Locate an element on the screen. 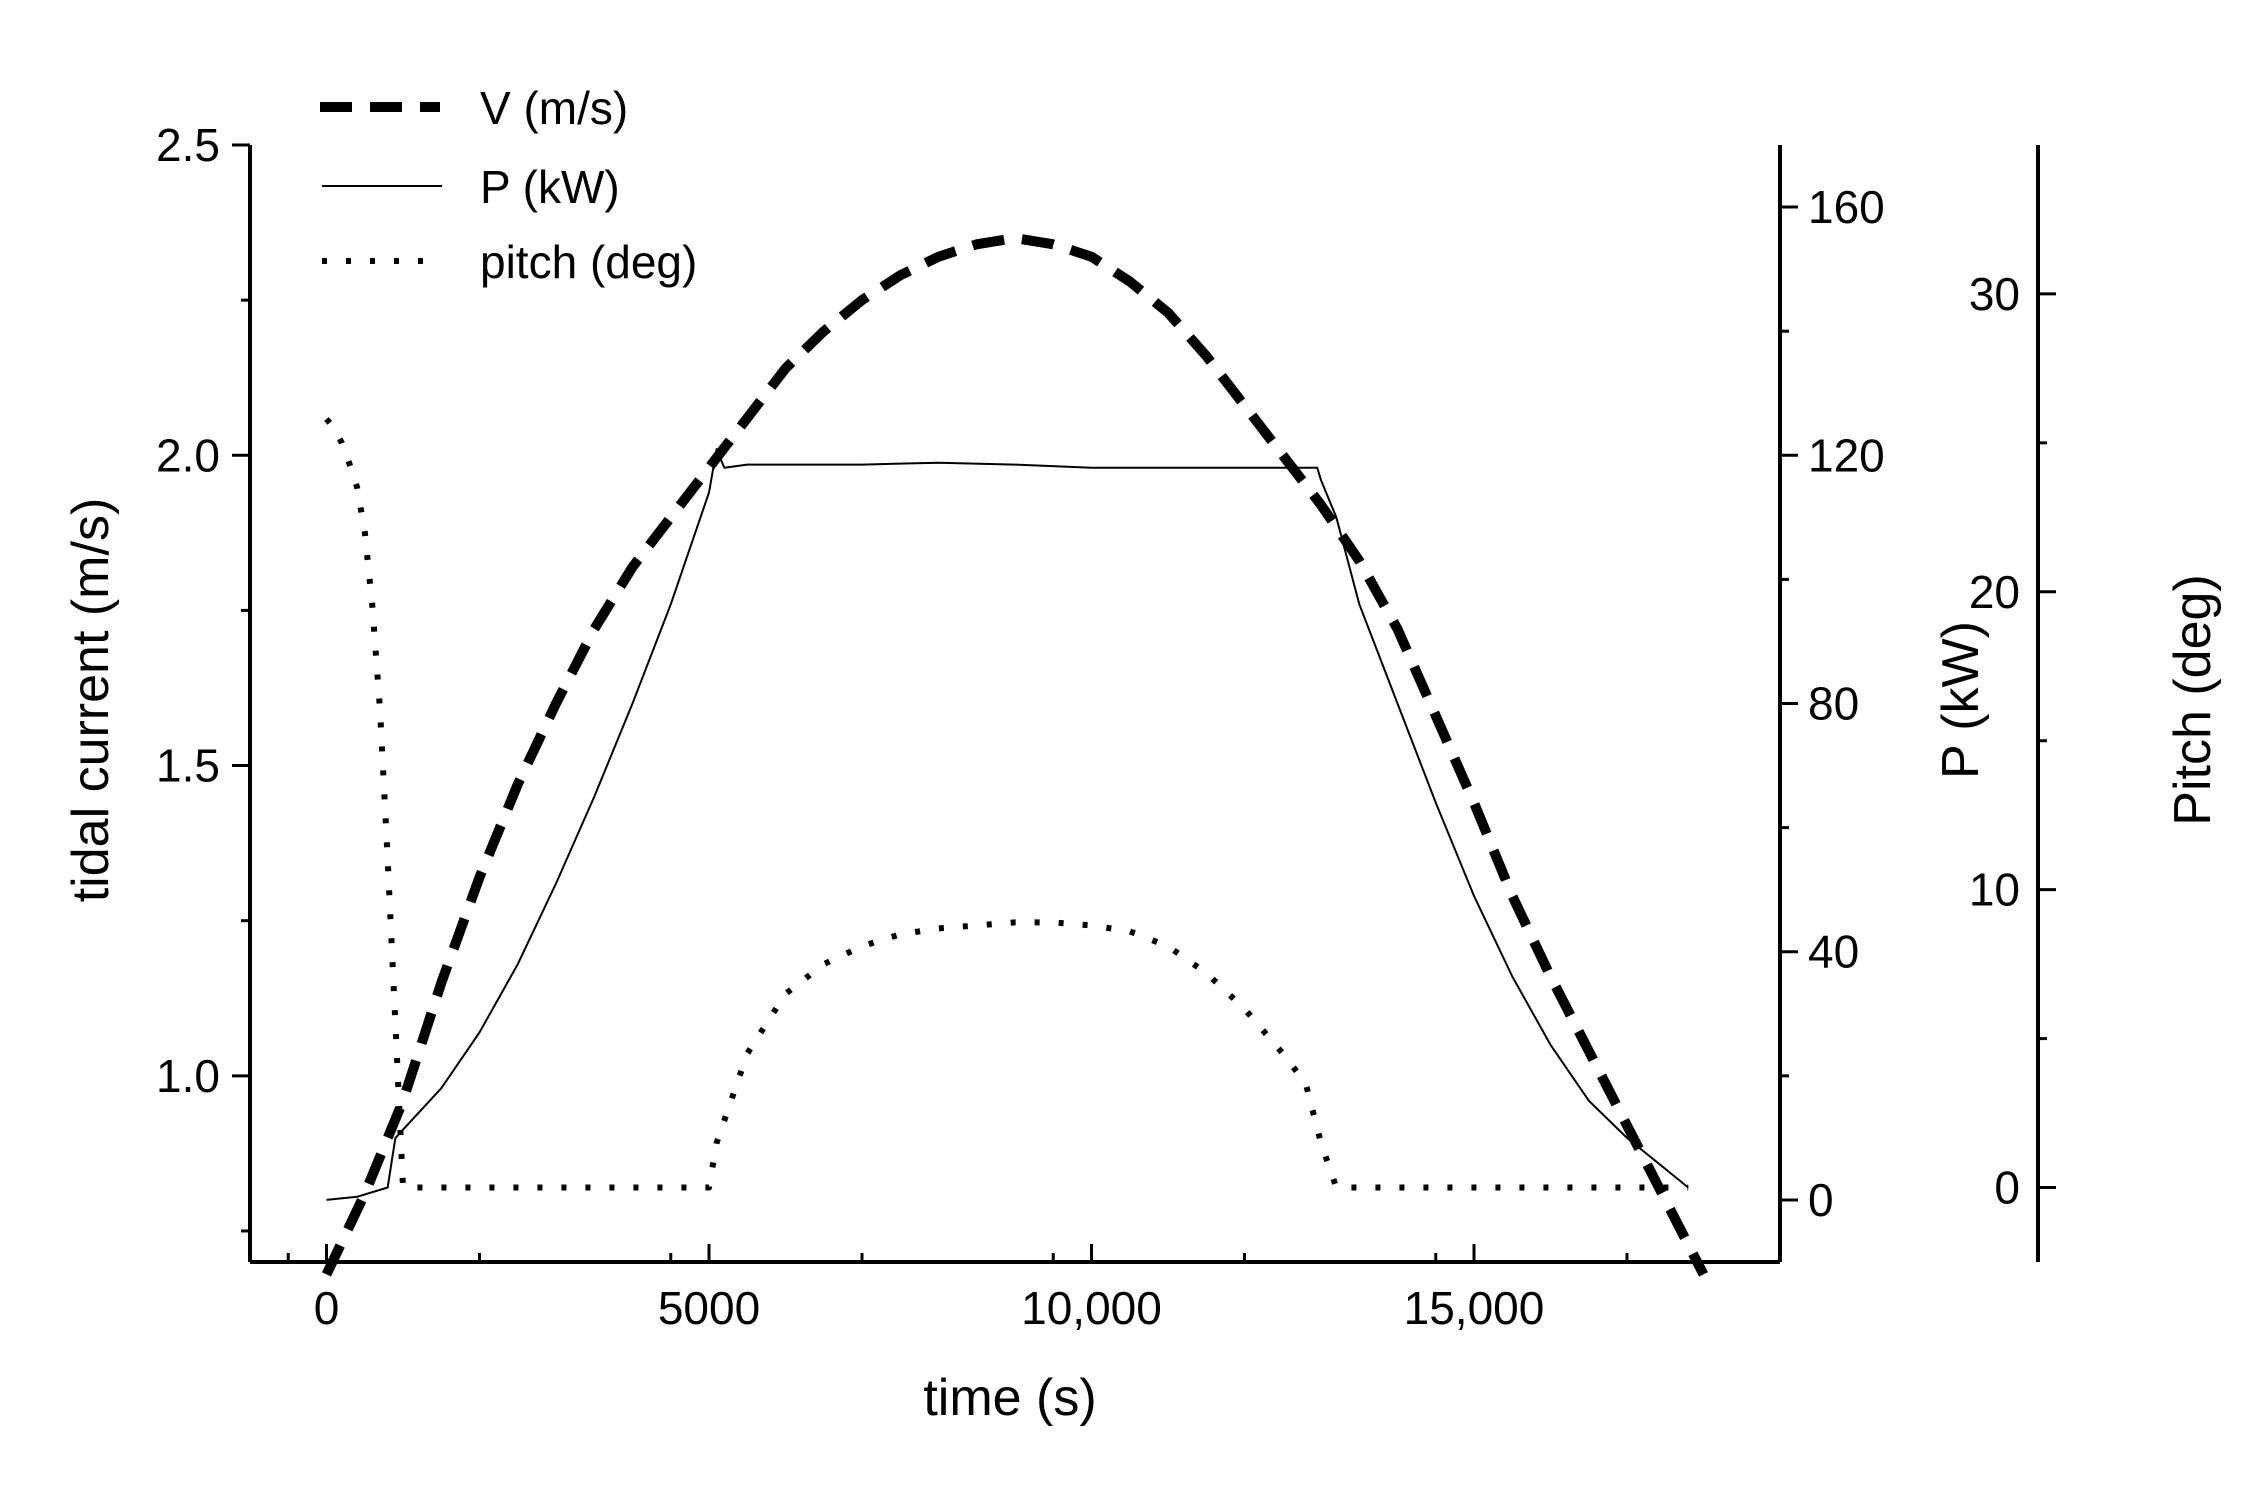  x-axis-title: time (s) is located at coordinates (1009, 1398).